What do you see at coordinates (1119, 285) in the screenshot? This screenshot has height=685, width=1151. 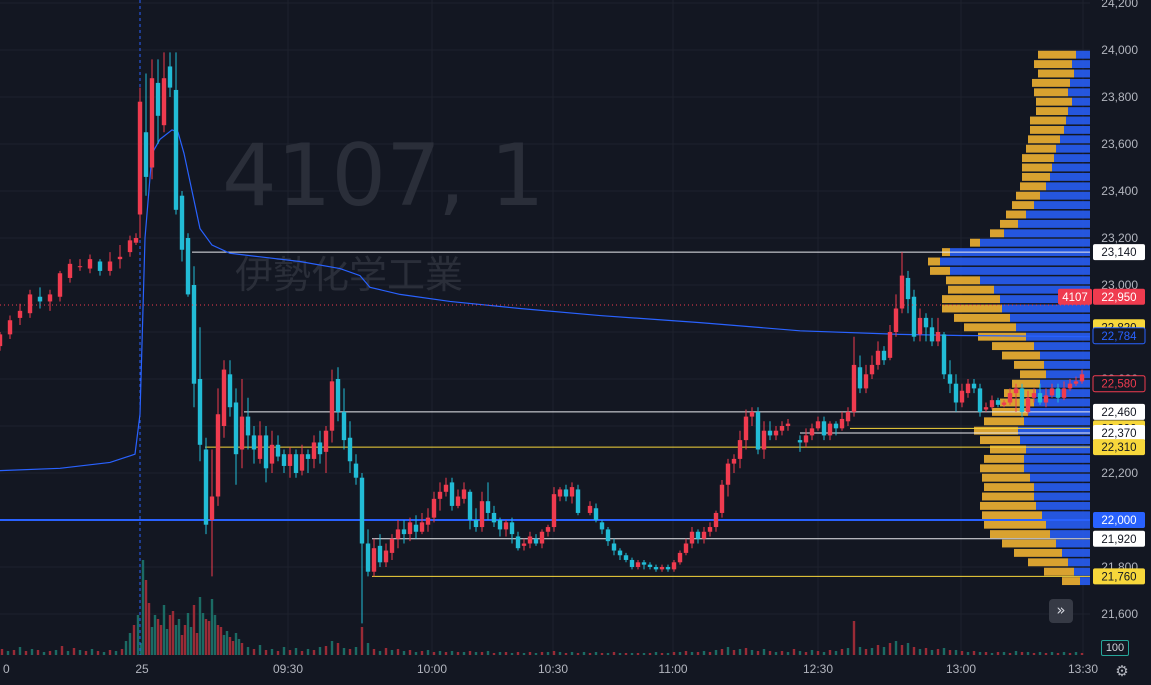 I see `price-tick-label: 23,000` at bounding box center [1119, 285].